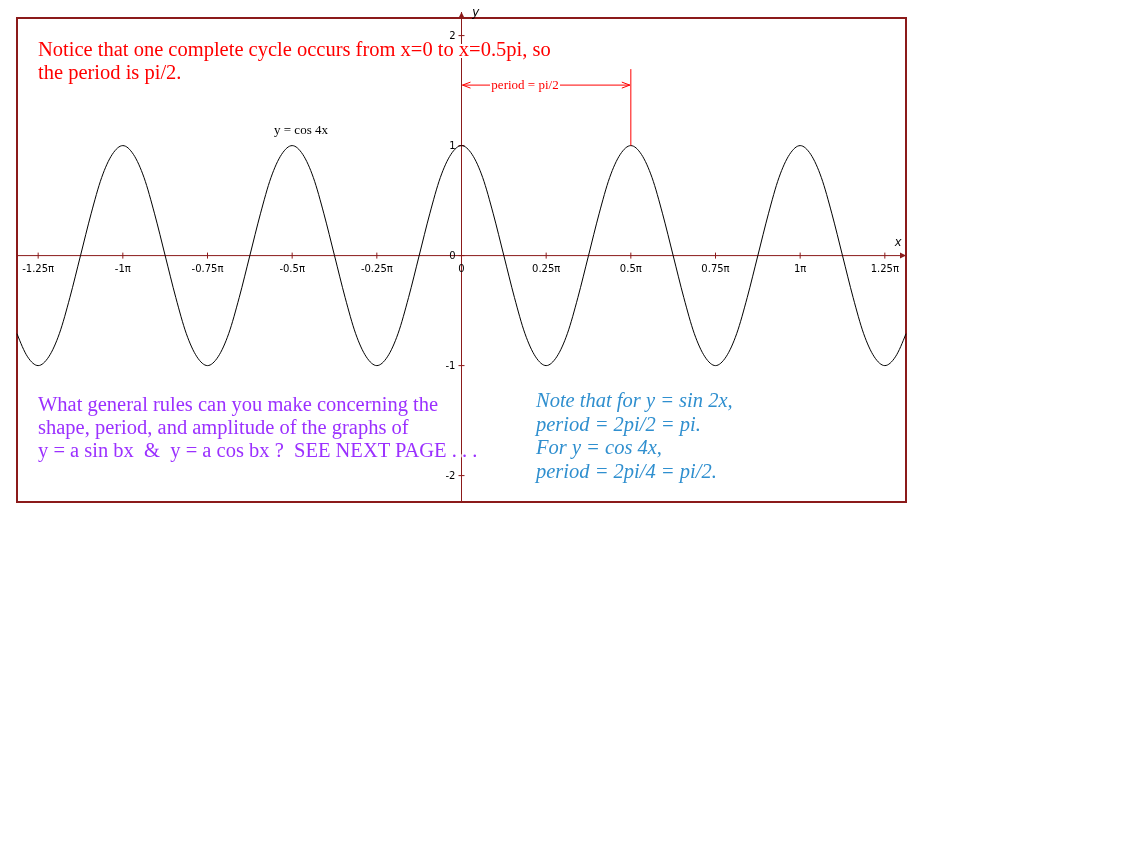 This screenshot has height=852, width=1125. I want to click on x-tick-label: 0.5π, so click(630, 268).